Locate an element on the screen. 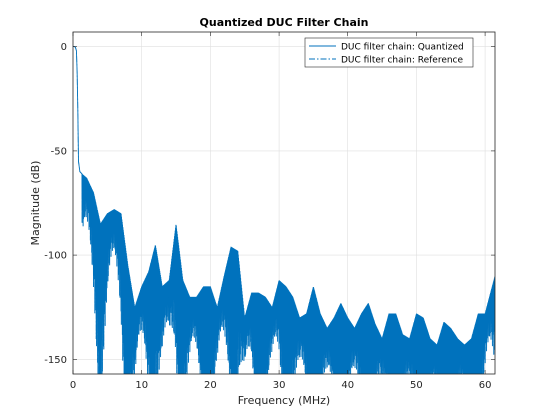  x-tick-label: 30 is located at coordinates (279, 385).